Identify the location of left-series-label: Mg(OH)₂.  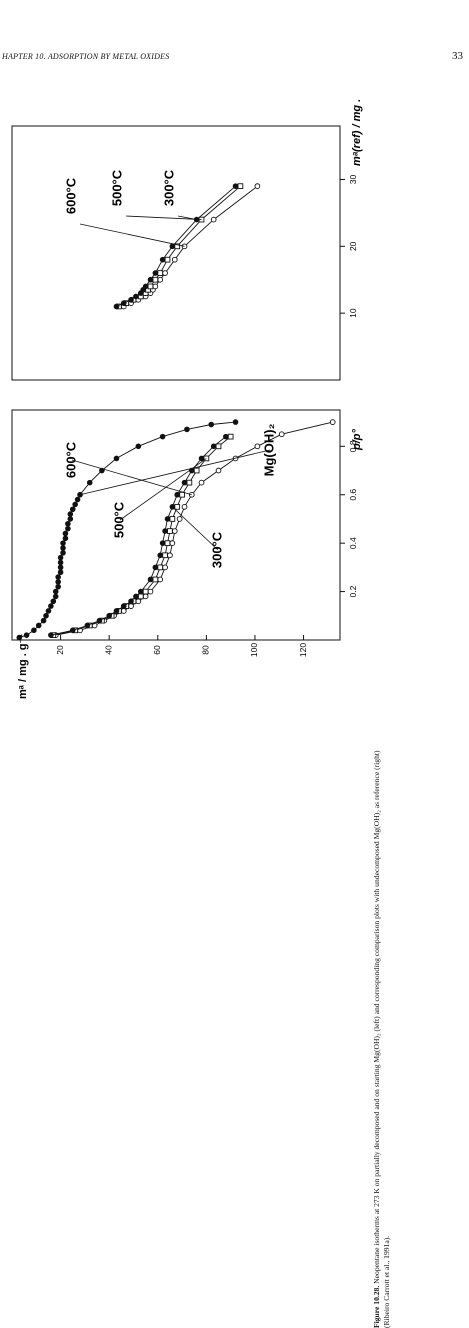
(268, 449).